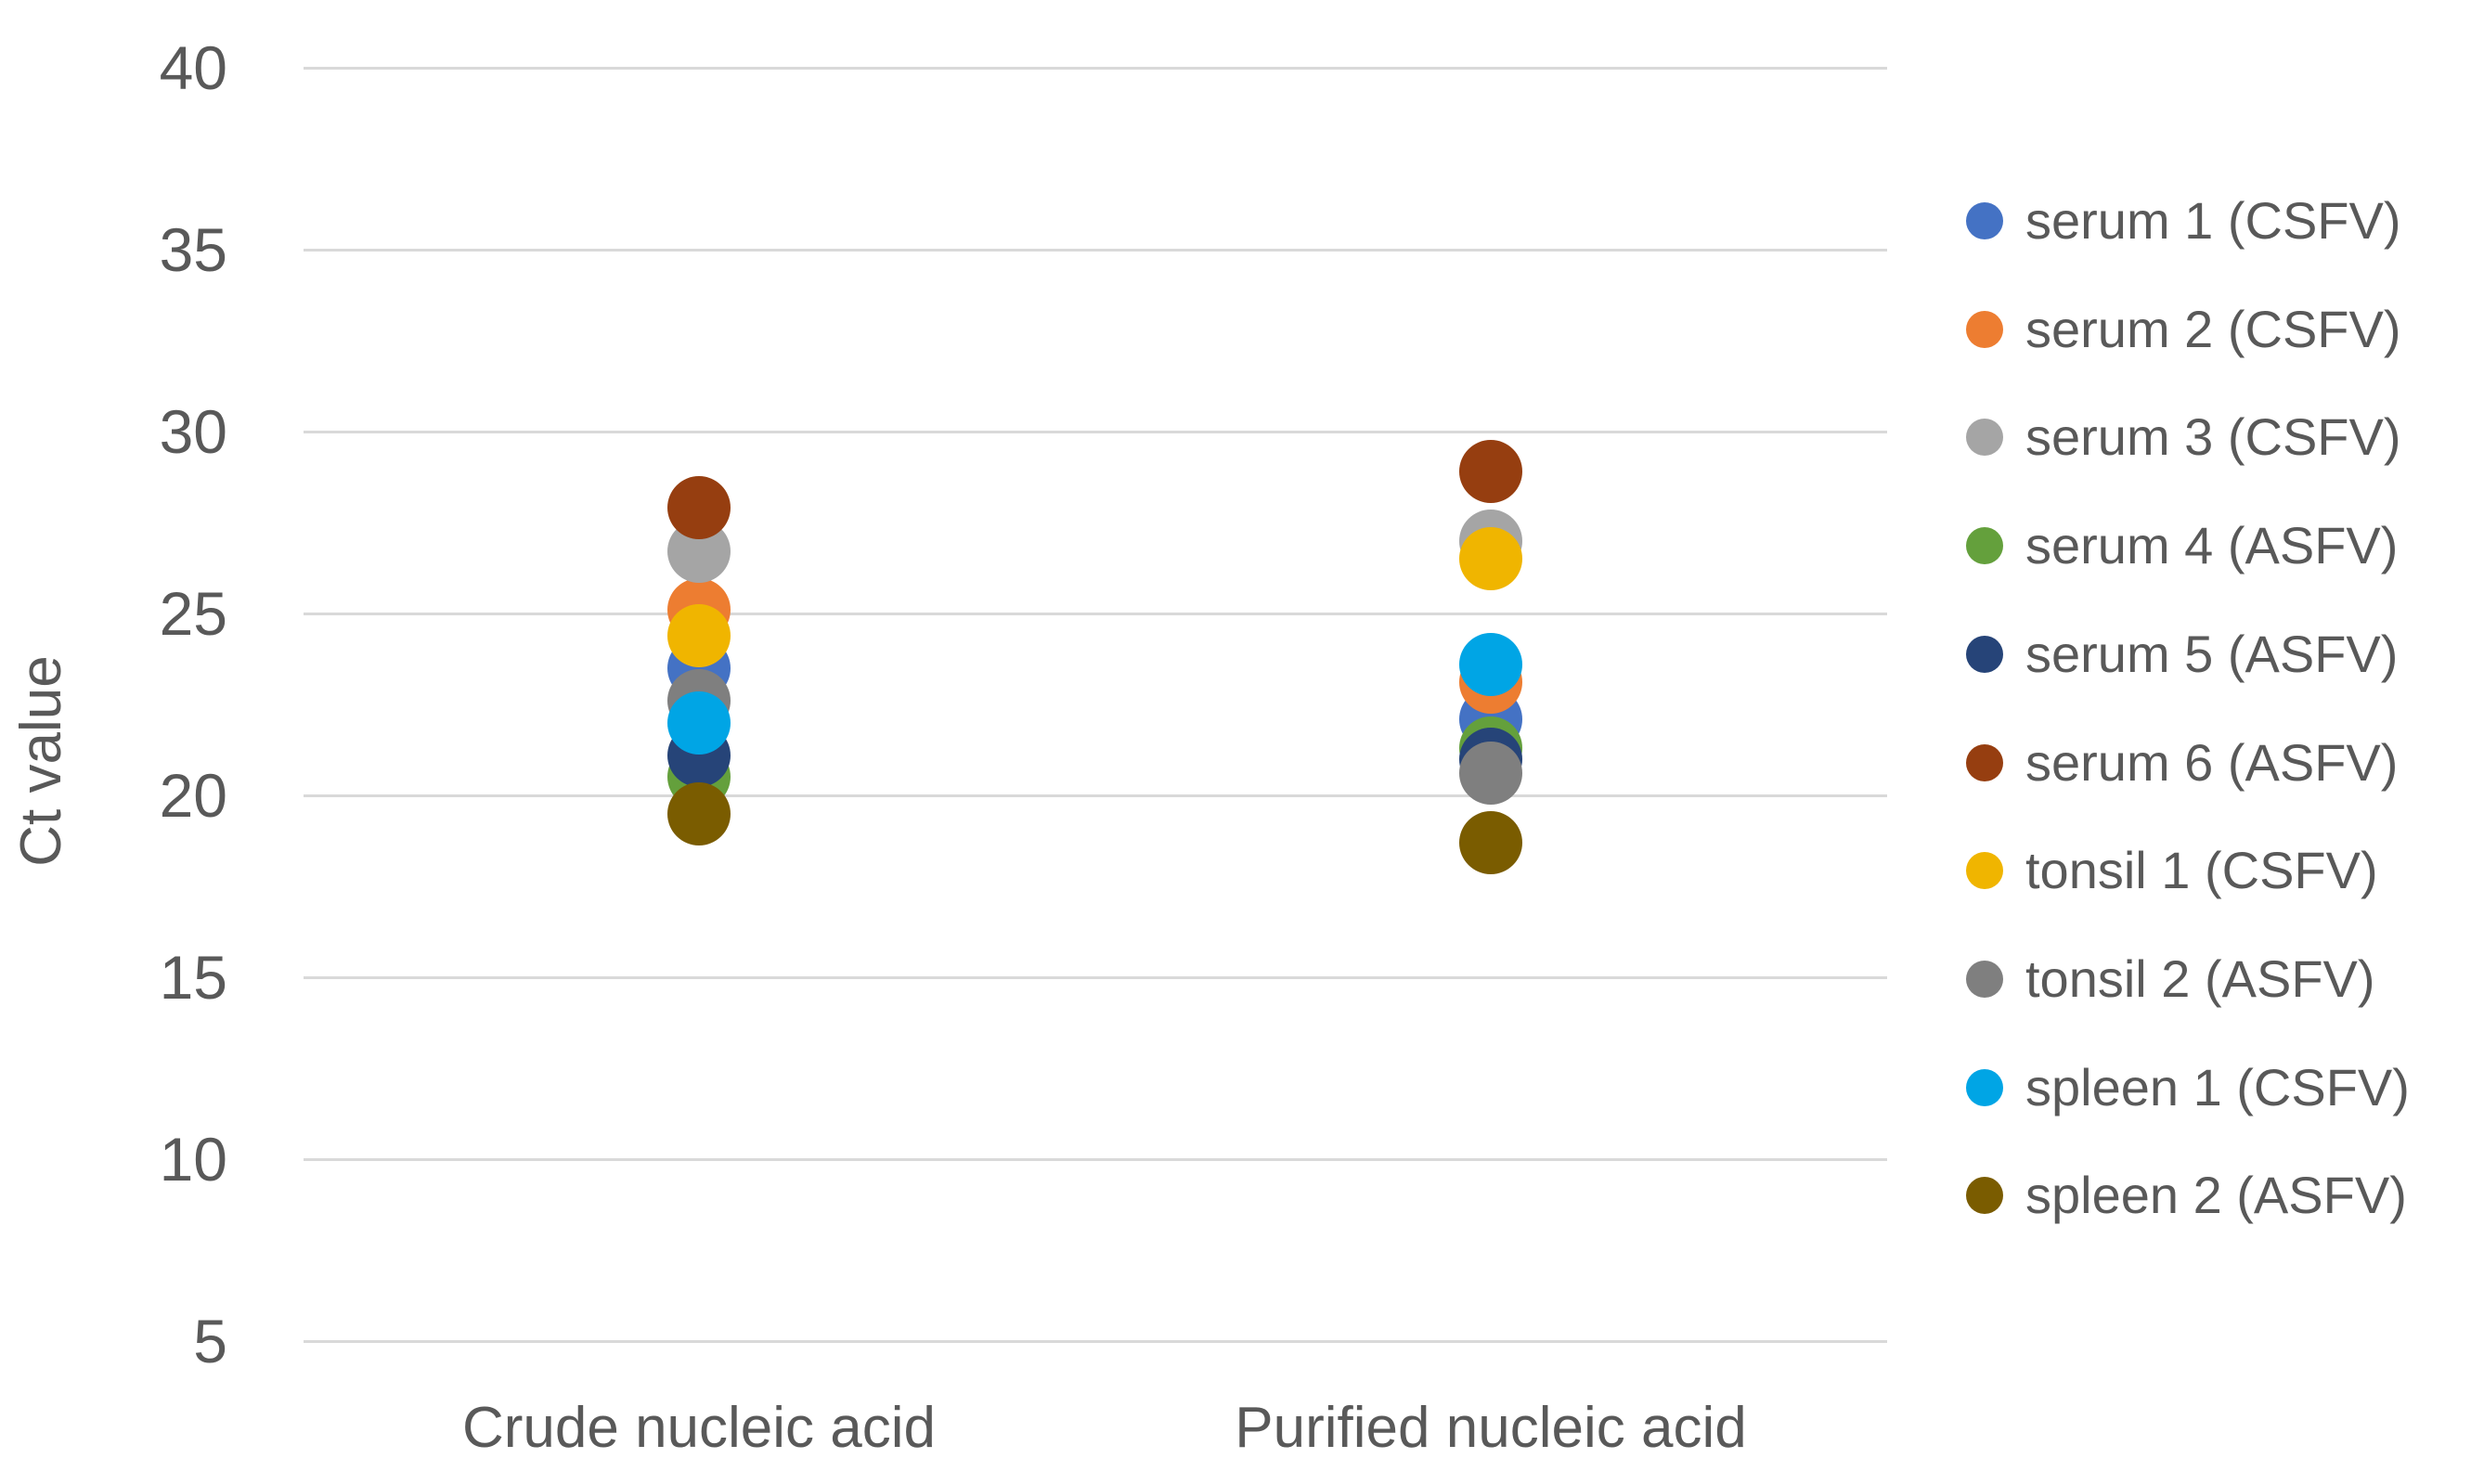 This screenshot has height=1484, width=2471. I want to click on legend-item: spleen 1 (CSFV), so click(2188, 1087).